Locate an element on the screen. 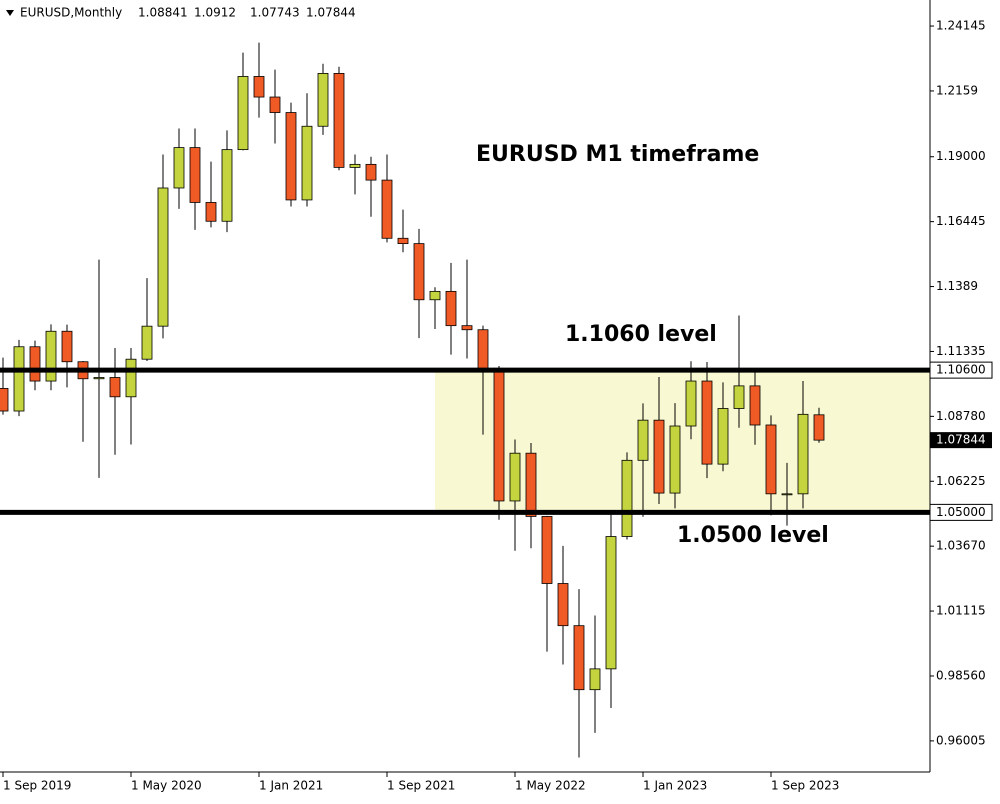 The width and height of the screenshot is (1000, 804). y-tick-label: 1.1389 is located at coordinates (957, 286).